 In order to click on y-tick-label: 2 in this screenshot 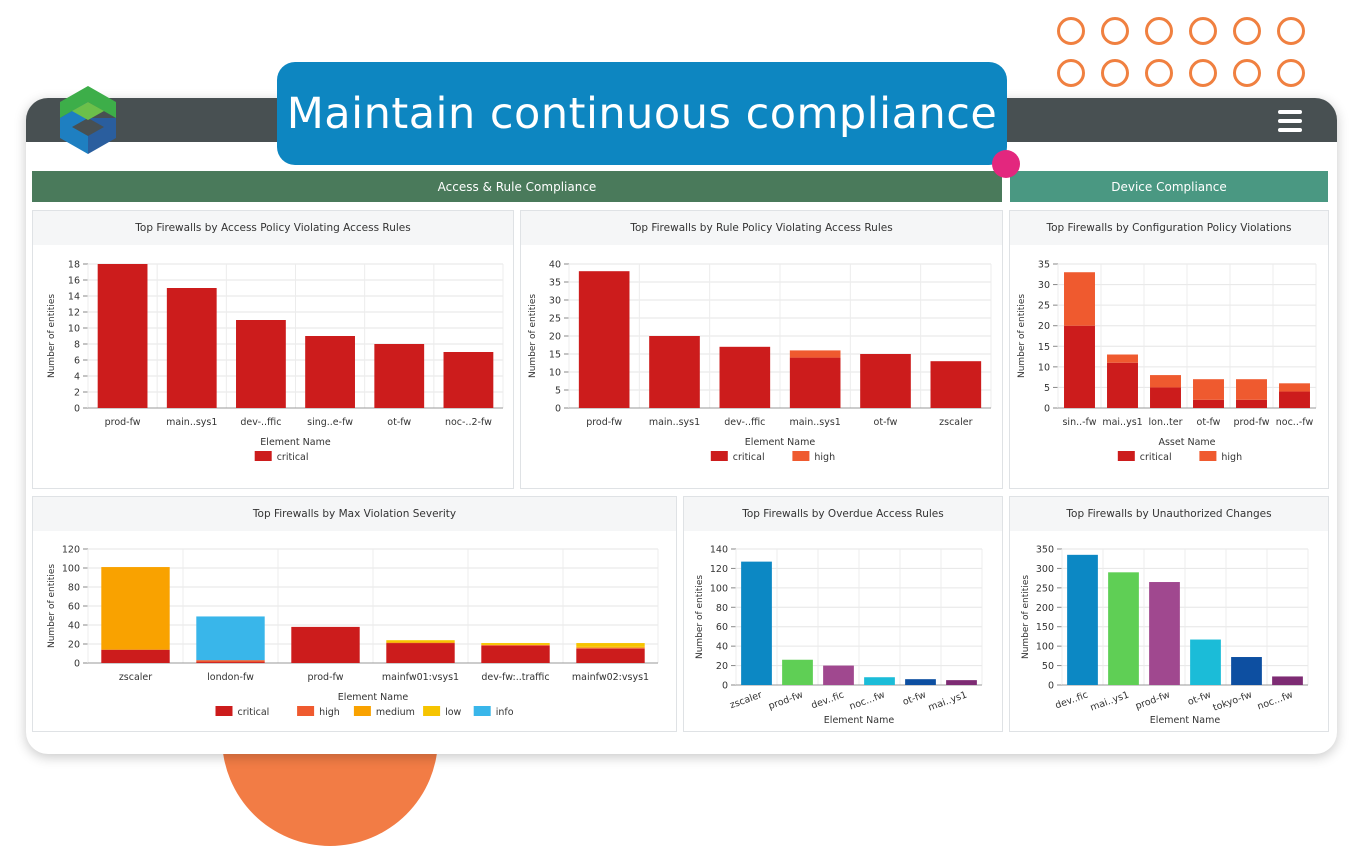, I will do `click(77, 393)`.